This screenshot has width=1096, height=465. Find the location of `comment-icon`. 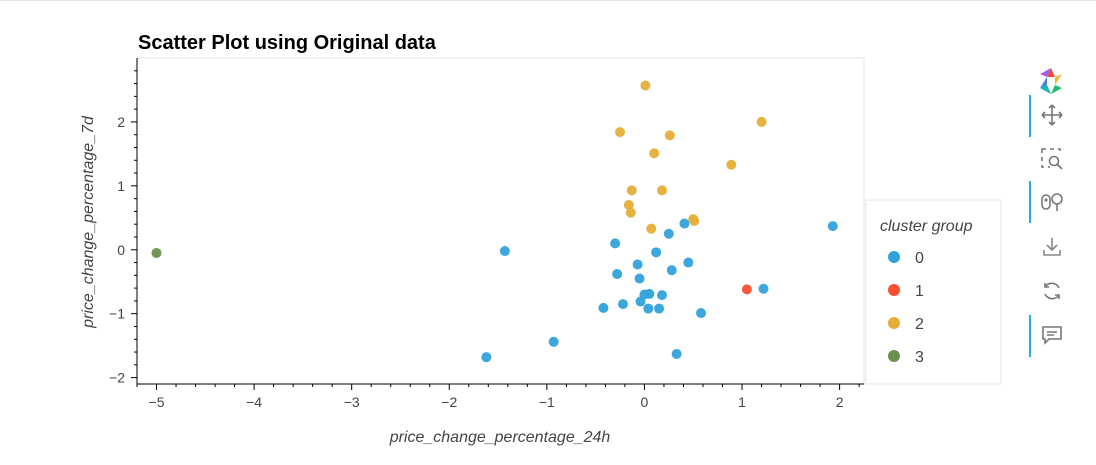

comment-icon is located at coordinates (1052, 335).